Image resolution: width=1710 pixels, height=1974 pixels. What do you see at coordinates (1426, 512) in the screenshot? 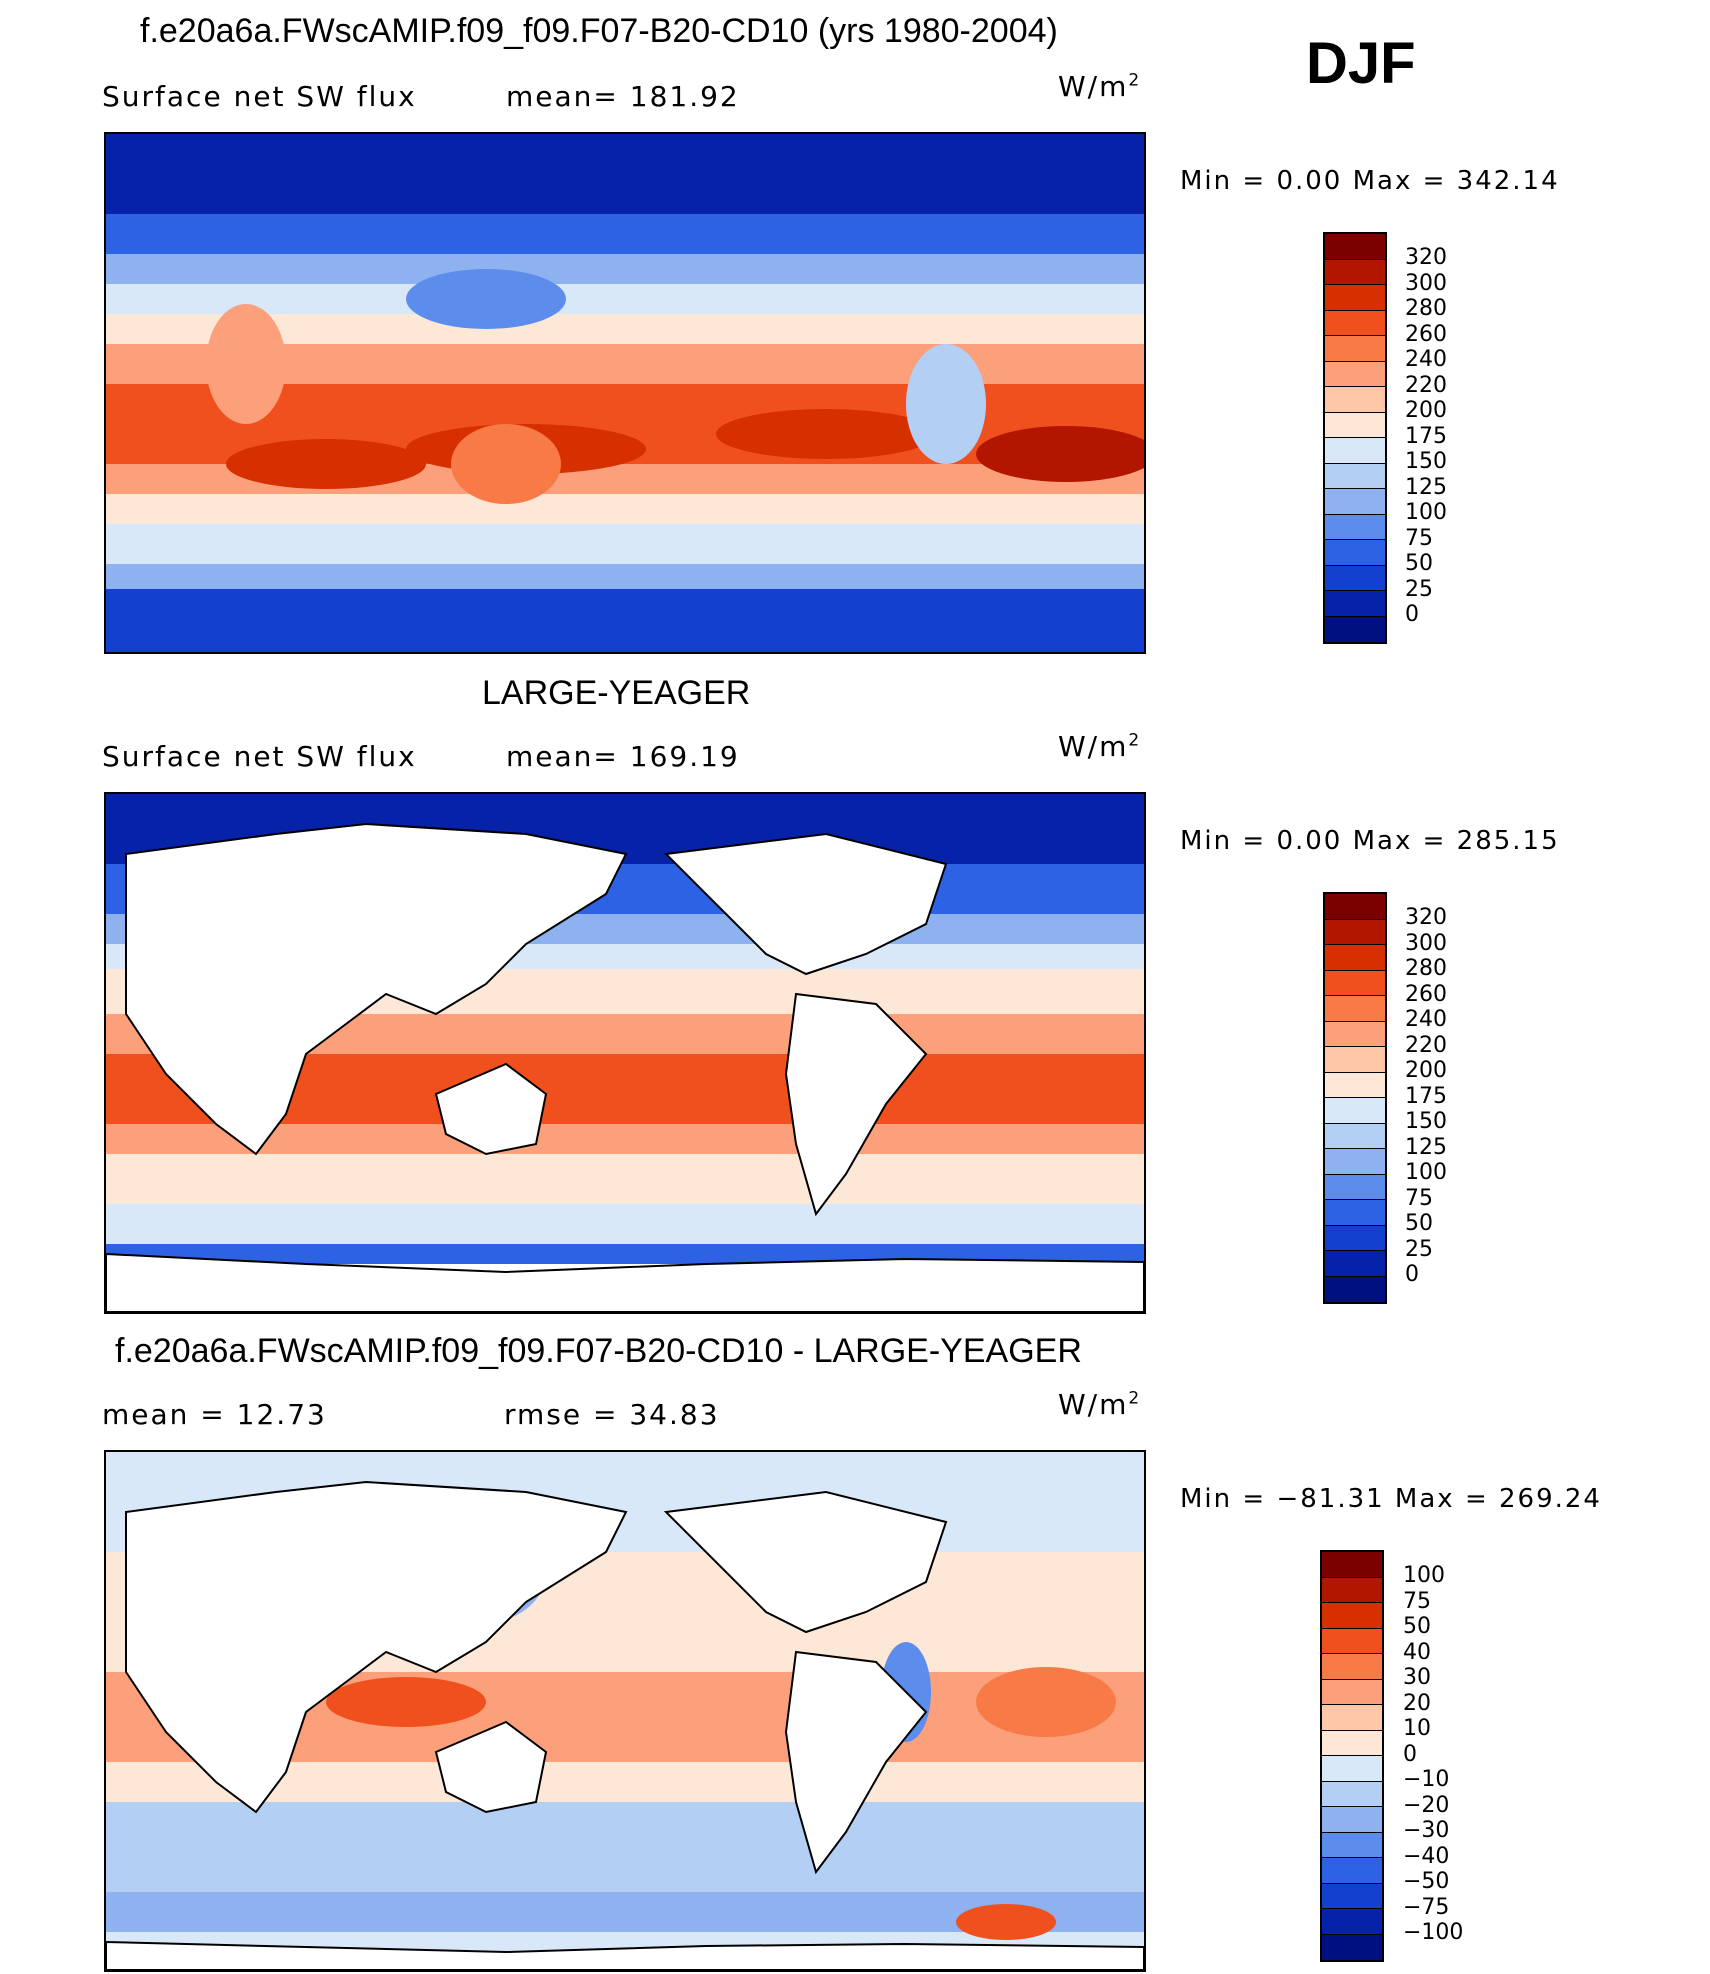
I see `colorbar-tick-label: 100` at bounding box center [1426, 512].